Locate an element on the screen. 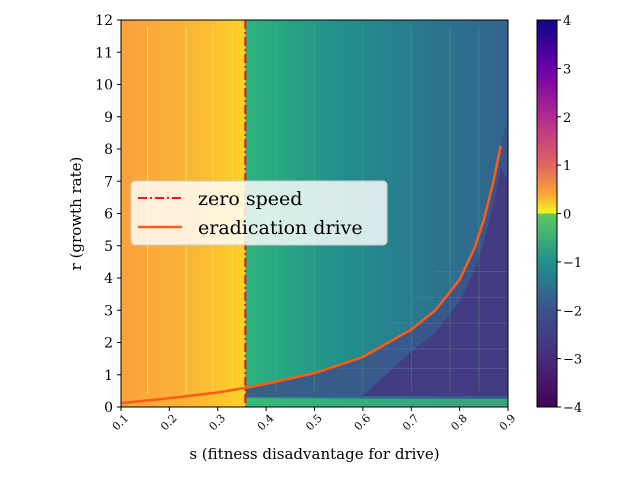 Image resolution: width=640 pixels, height=484 pixels. bottom-band is located at coordinates (376, 402).